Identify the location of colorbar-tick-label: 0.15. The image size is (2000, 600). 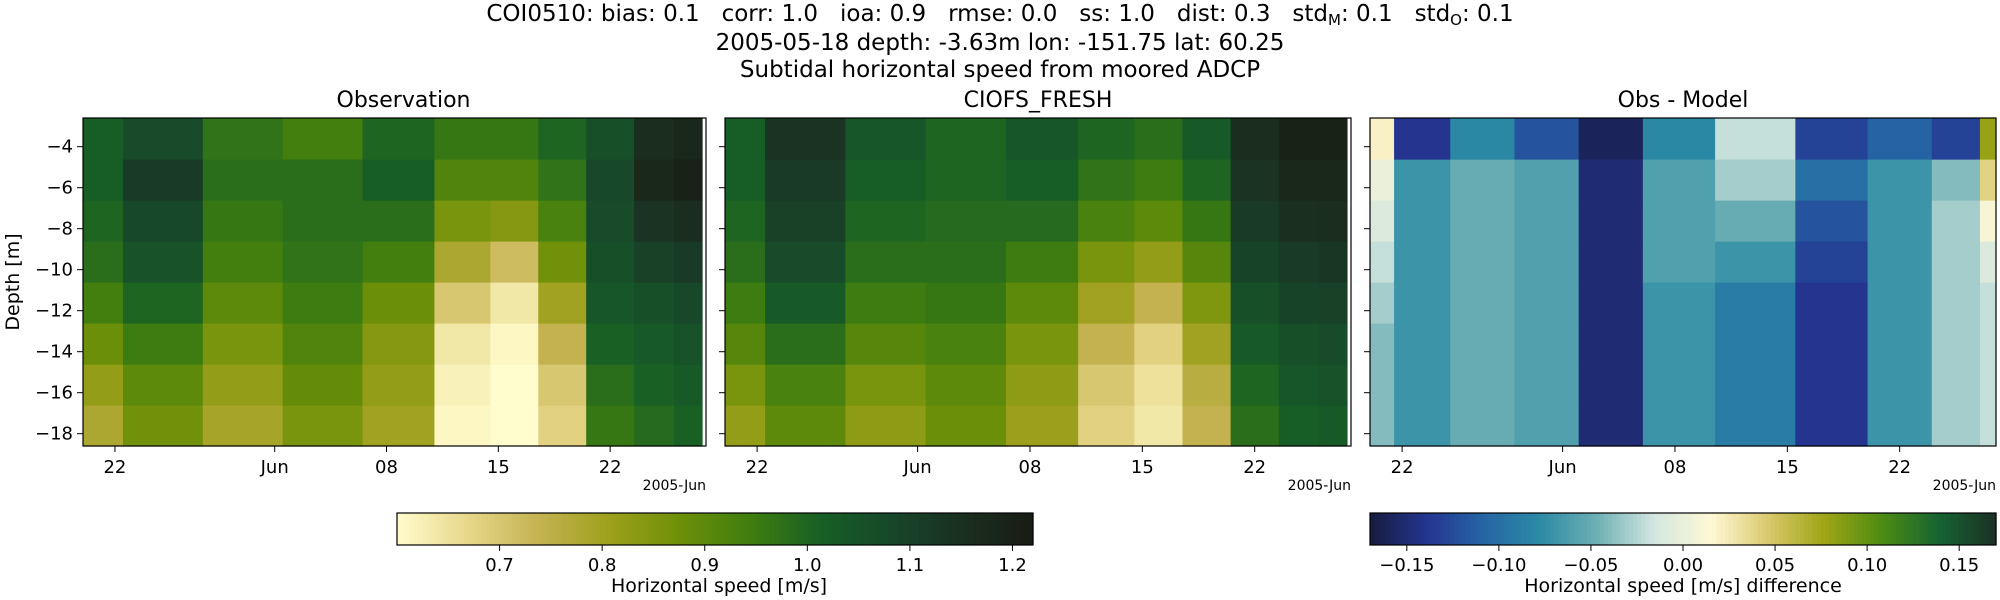
(1959, 565).